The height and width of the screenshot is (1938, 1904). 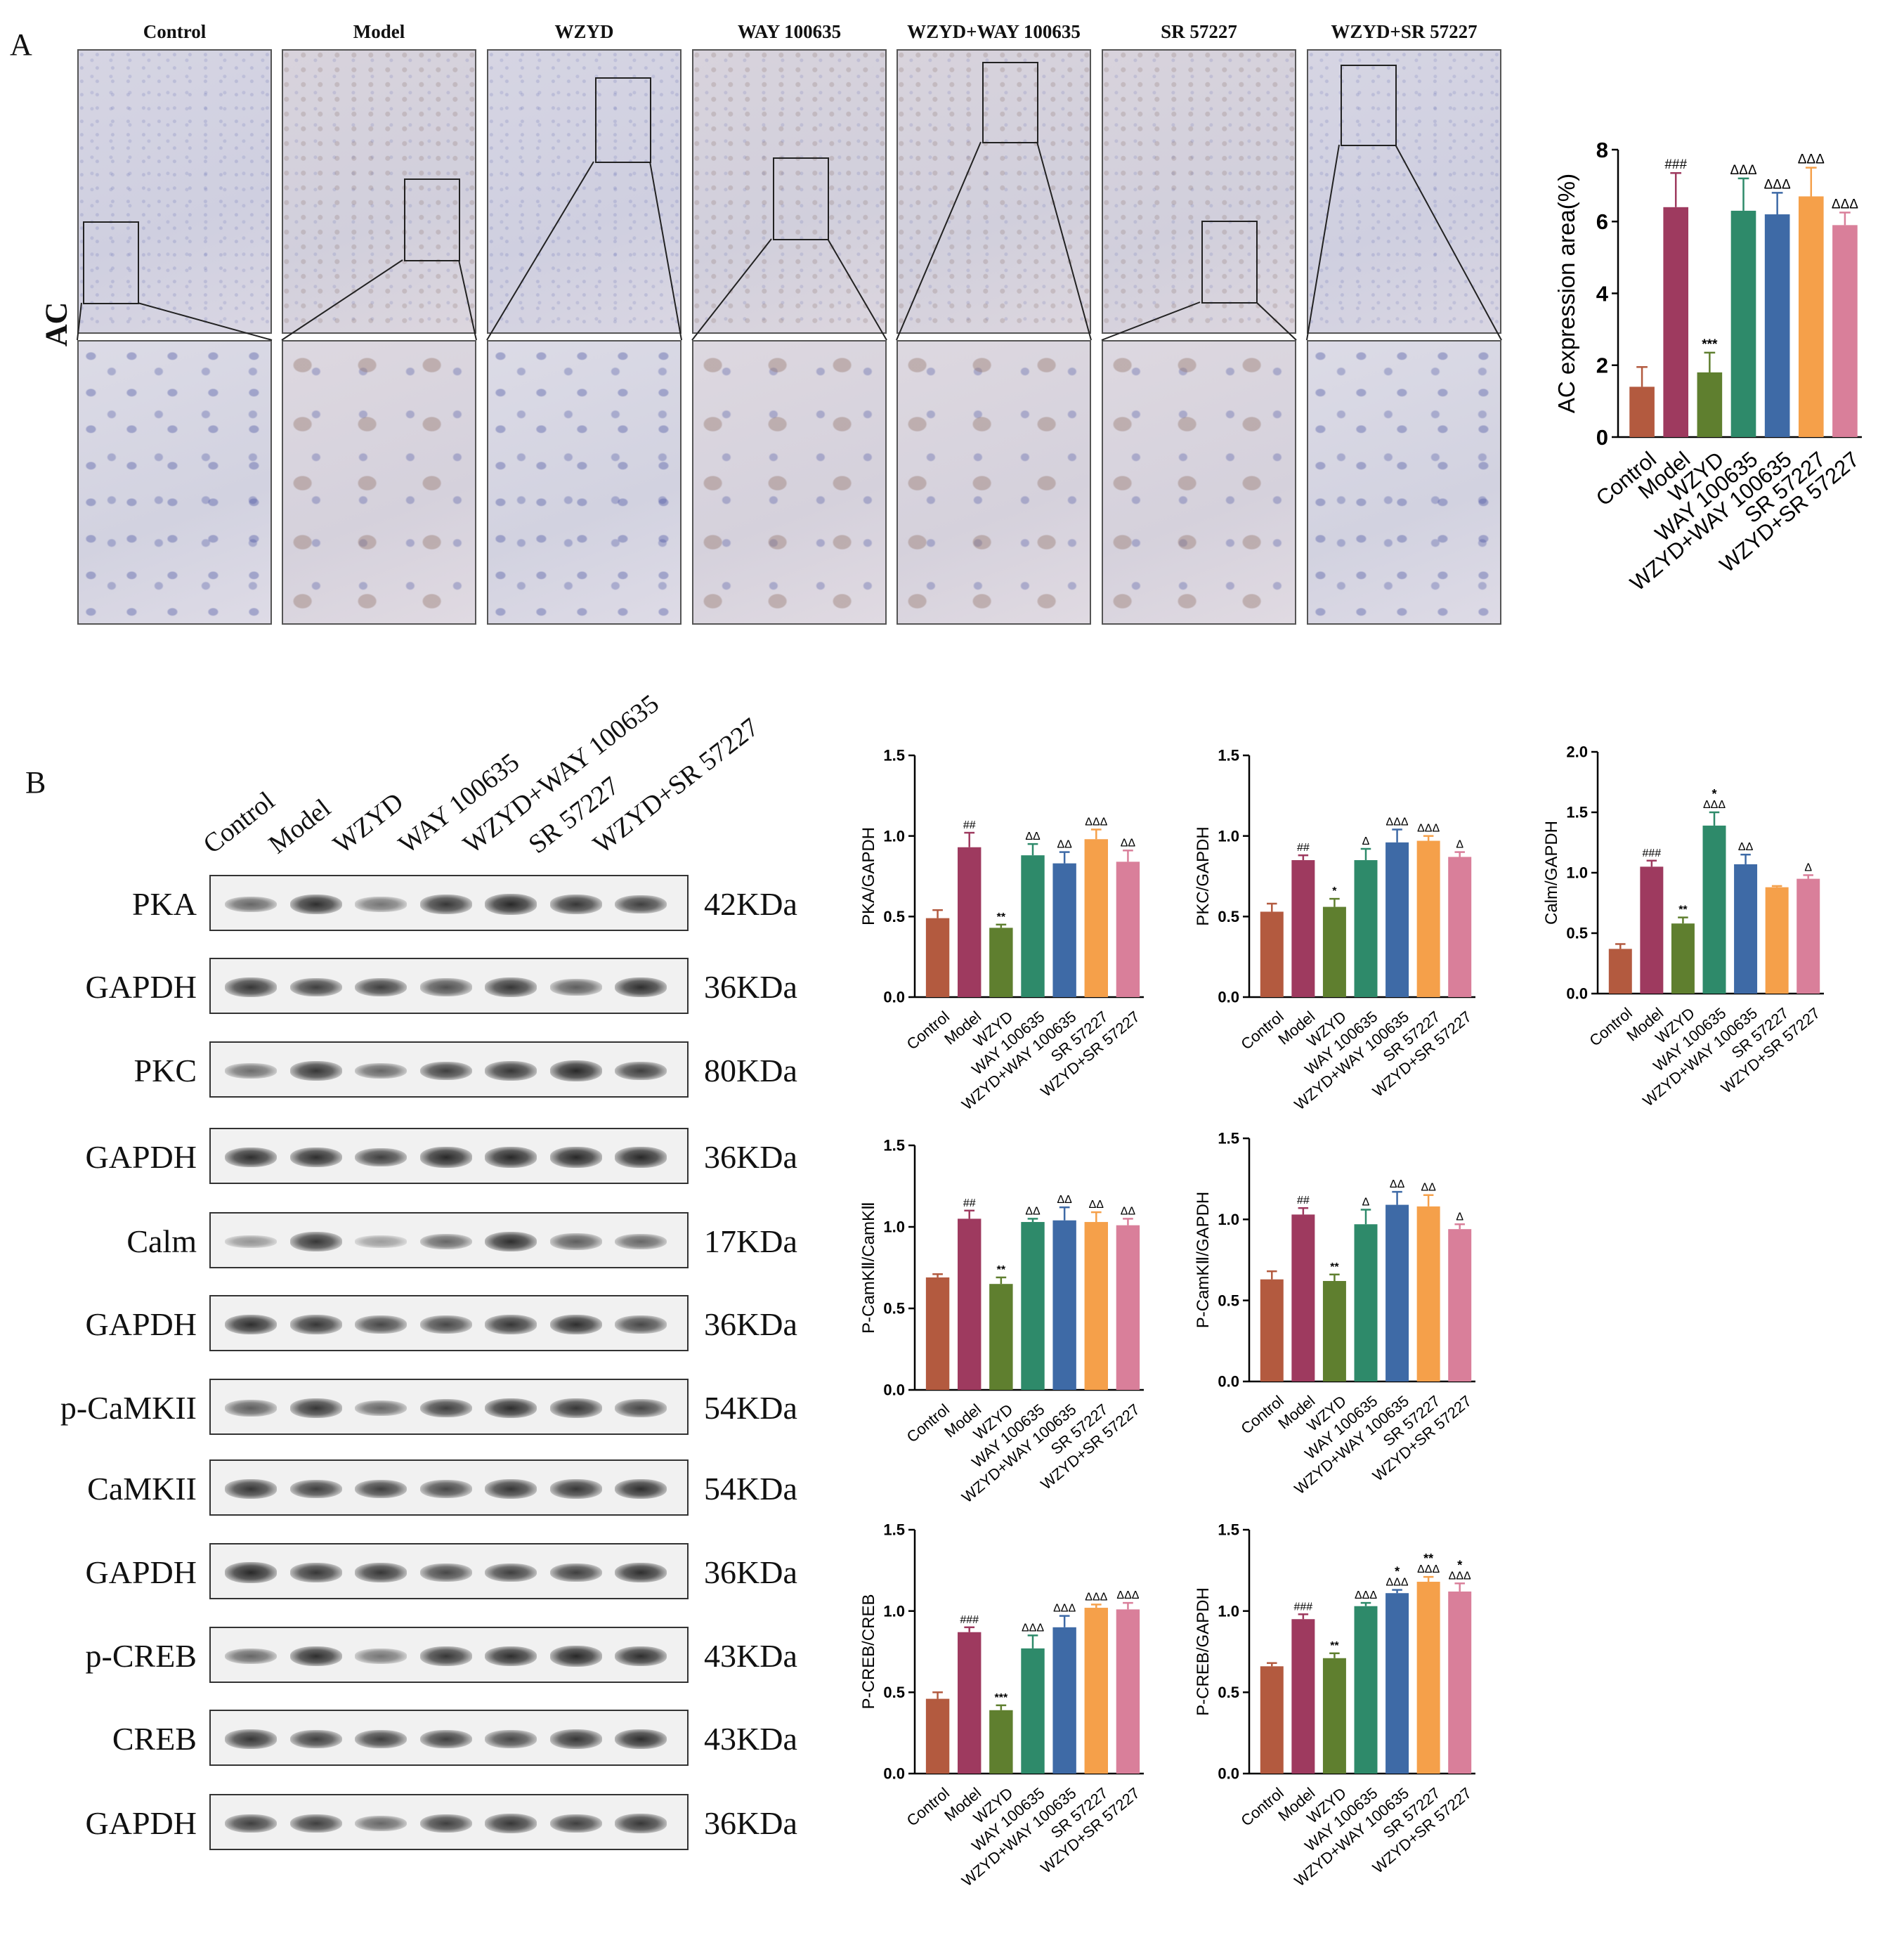 I want to click on blot-protein-label: CREB, so click(x=155, y=1739).